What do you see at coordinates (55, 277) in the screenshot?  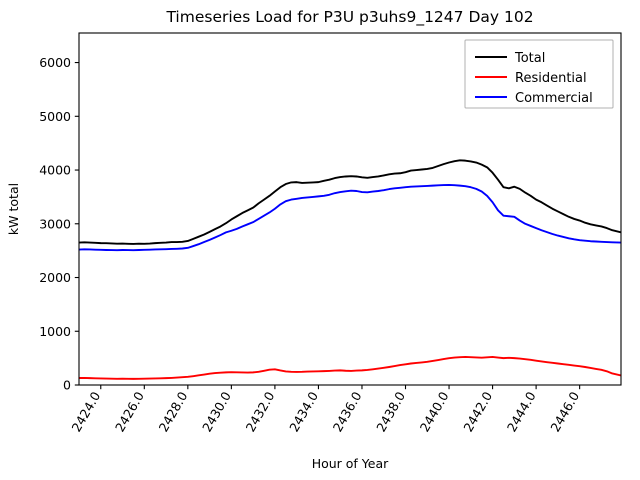 I see `y-tick-label: 2000` at bounding box center [55, 277].